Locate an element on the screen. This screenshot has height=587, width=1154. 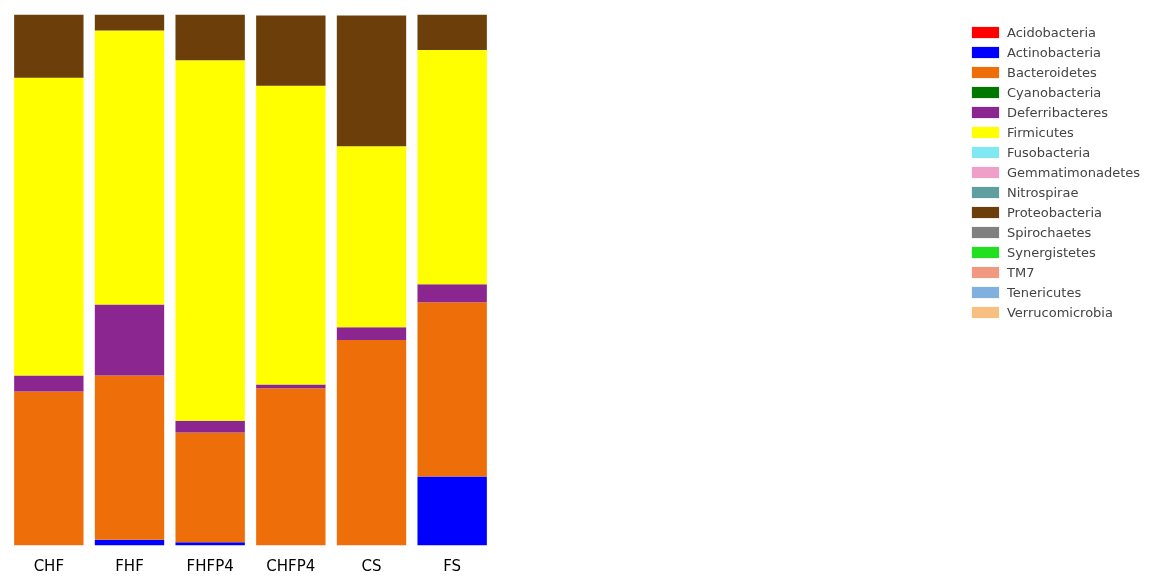
x-tick-label: CHFP4 is located at coordinates (291, 565).